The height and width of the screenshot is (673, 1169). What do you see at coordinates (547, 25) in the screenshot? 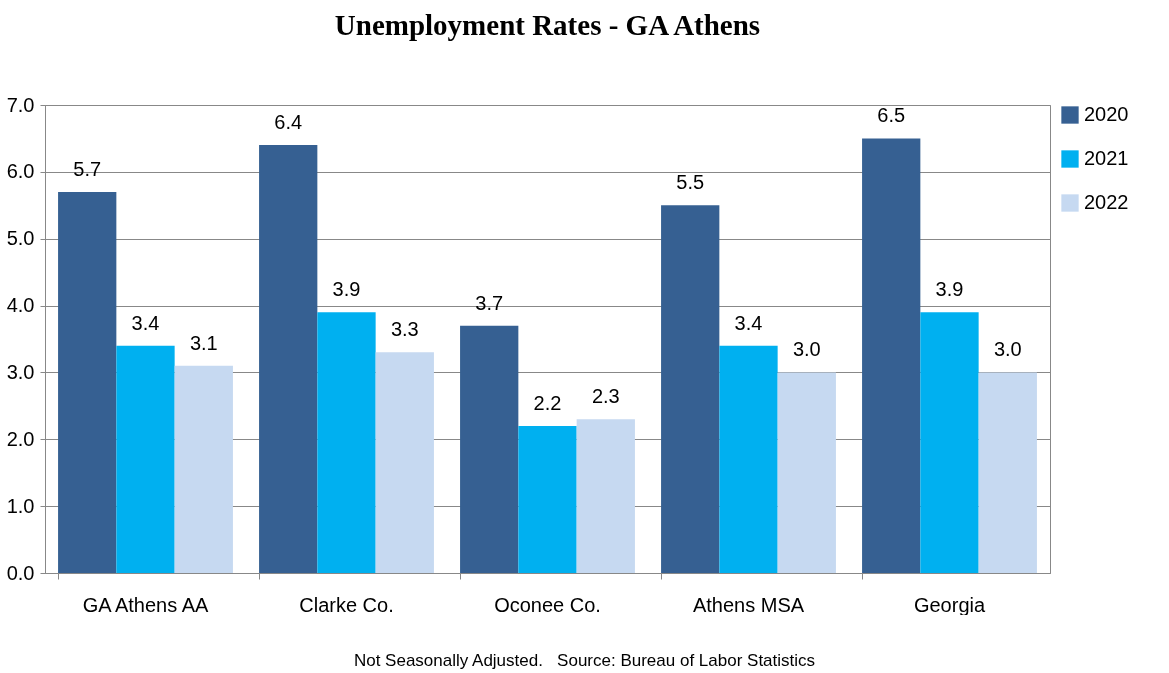
I see `chart-title: Unemployment Rates - GA Athens` at bounding box center [547, 25].